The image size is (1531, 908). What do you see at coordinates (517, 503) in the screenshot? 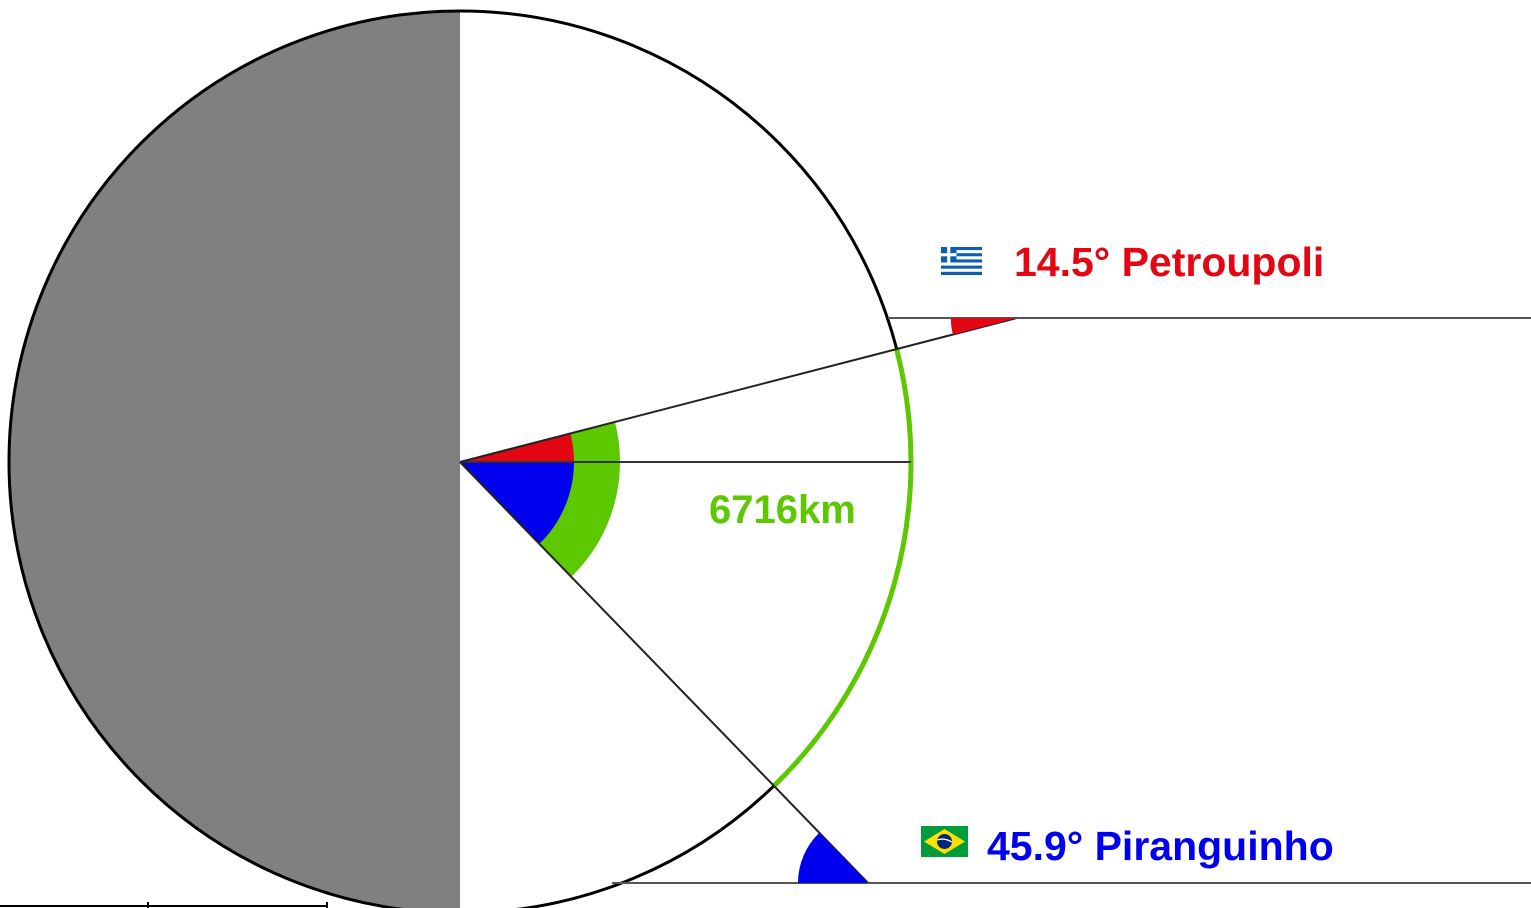
I see `center-angle-piranguinho-wedge` at bounding box center [517, 503].